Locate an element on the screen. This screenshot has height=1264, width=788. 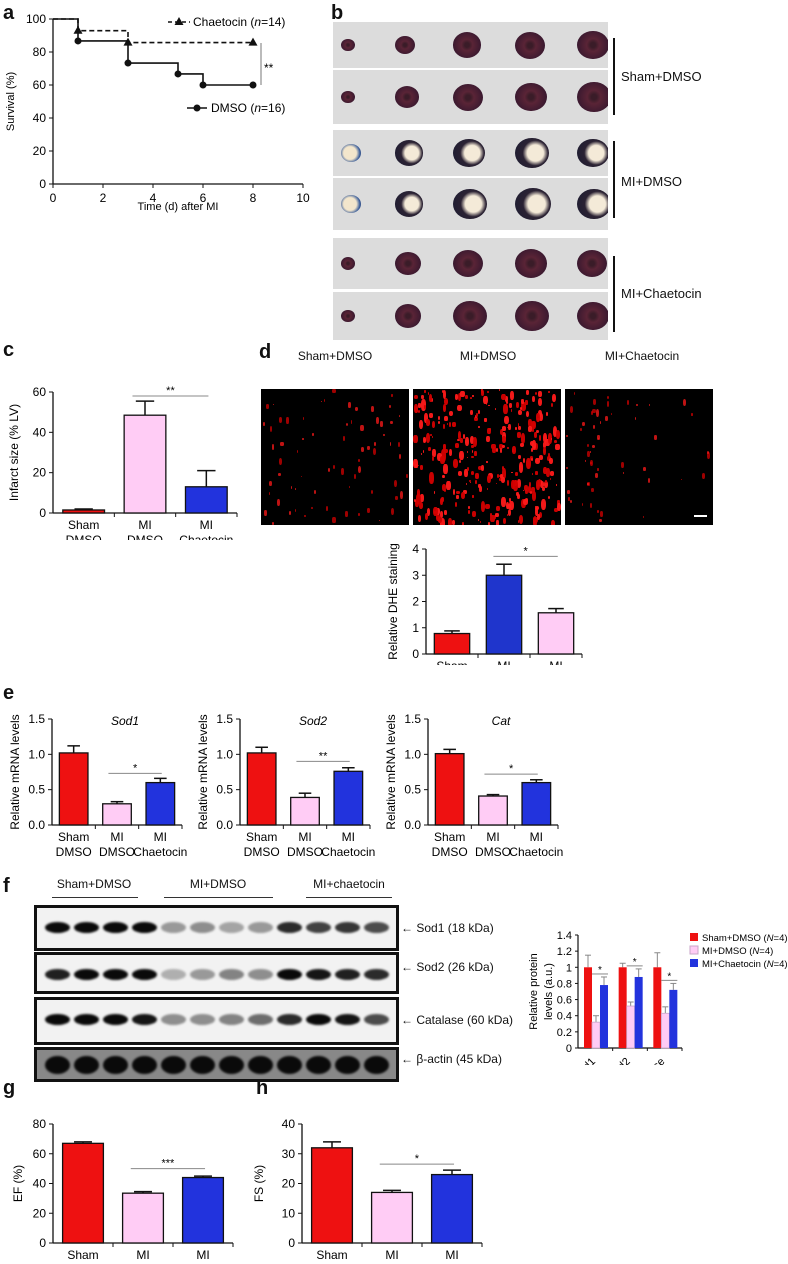
panel-label-g: g is located at coordinates (9, 1088).